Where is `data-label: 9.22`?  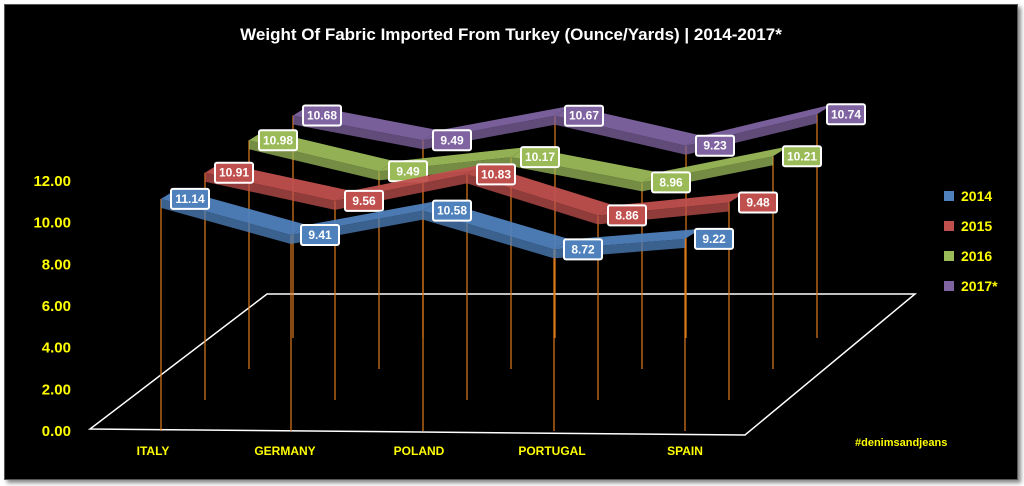
data-label: 9.22 is located at coordinates (714, 239).